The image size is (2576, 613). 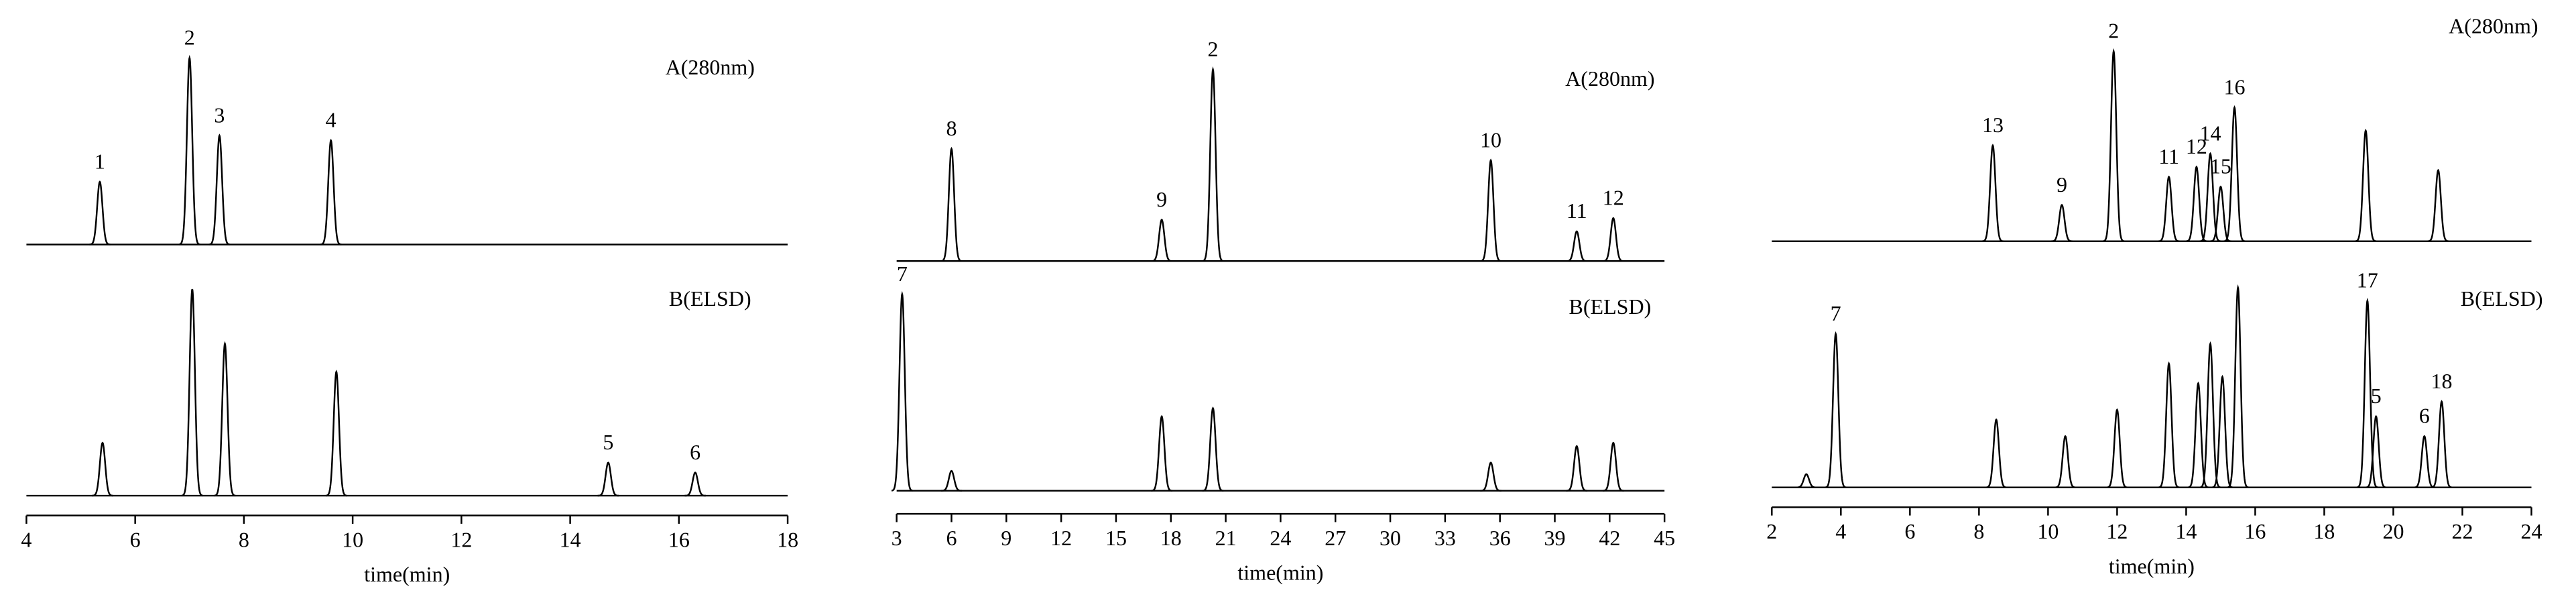 I want to click on x-tick-label: 33, so click(x=1445, y=538).